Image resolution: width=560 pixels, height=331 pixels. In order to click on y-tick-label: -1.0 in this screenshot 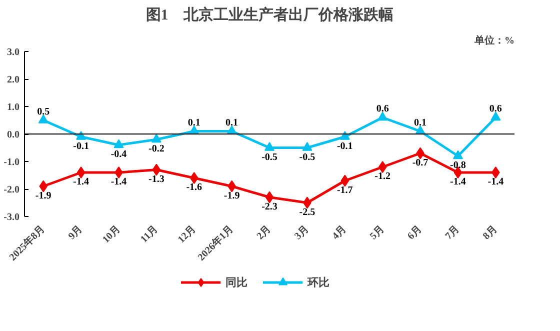, I will do `click(12, 162)`.